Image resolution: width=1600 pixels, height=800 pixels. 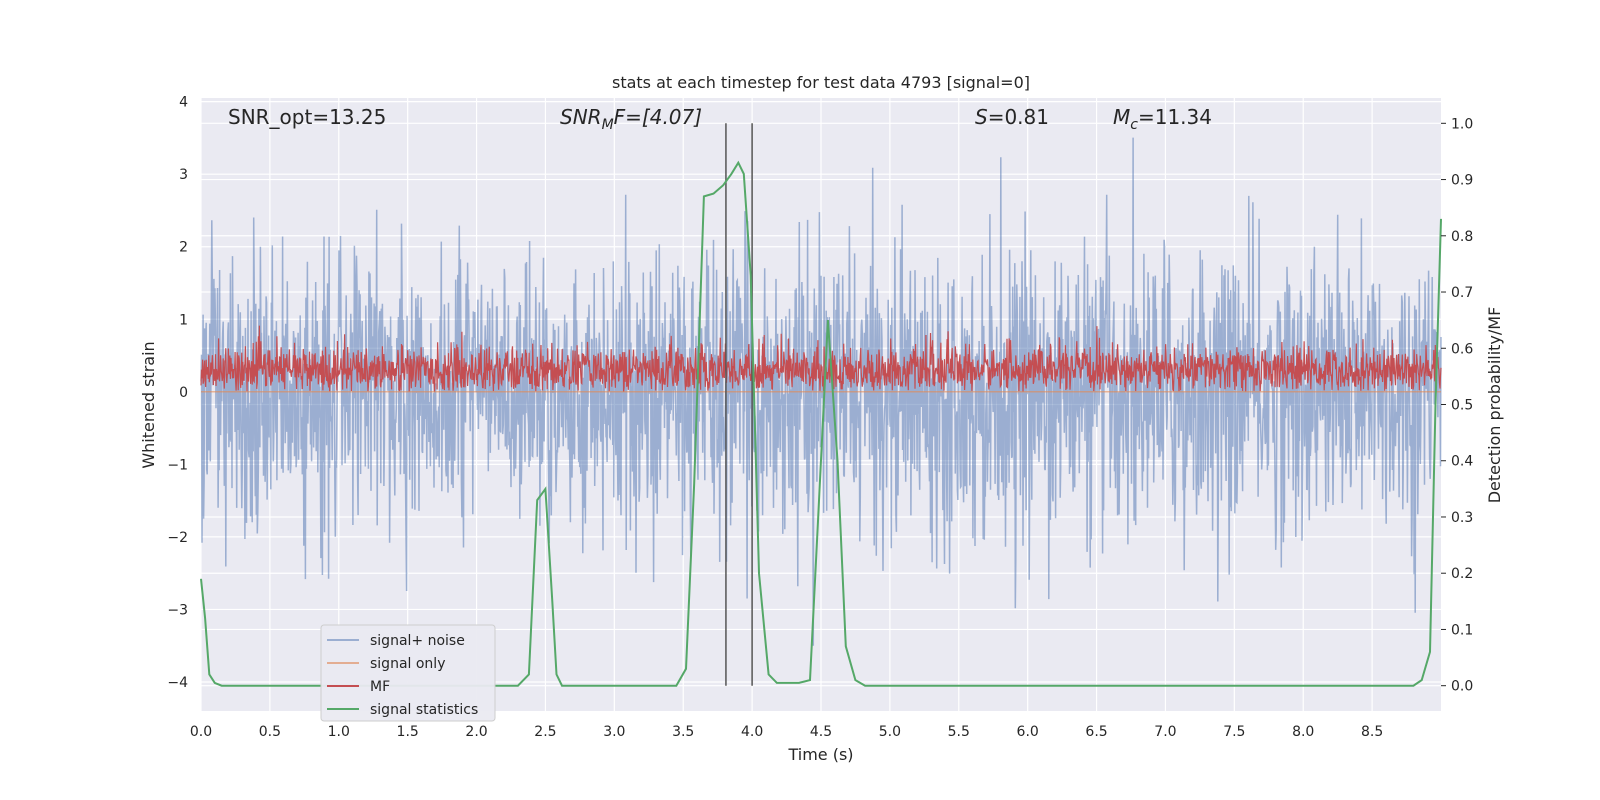 I want to click on mc-annotation: Mc=11.34, so click(x=1162, y=119).